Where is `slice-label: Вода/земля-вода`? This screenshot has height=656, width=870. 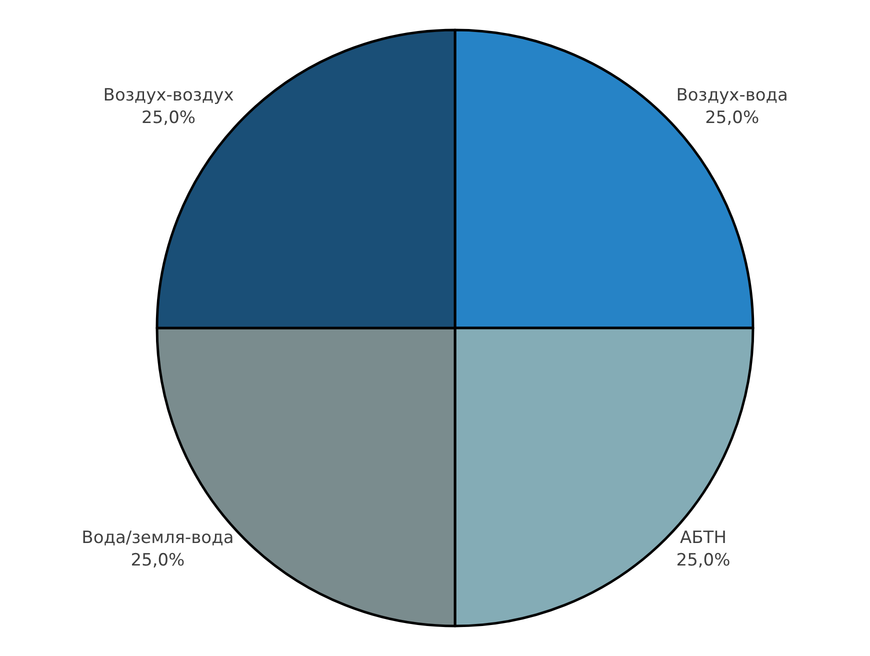
slice-label: Вода/земля-вода is located at coordinates (158, 538).